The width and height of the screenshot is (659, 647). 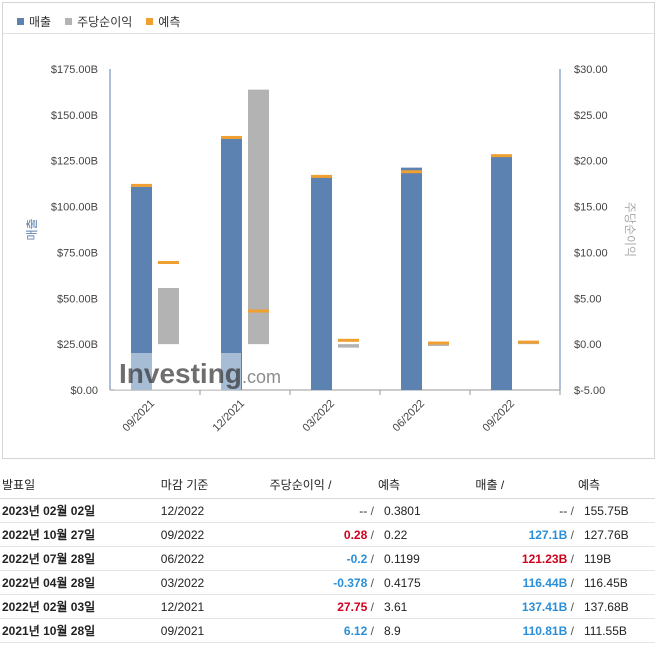 I want to click on row-date: 2022년 04월 28일, so click(x=79, y=582).